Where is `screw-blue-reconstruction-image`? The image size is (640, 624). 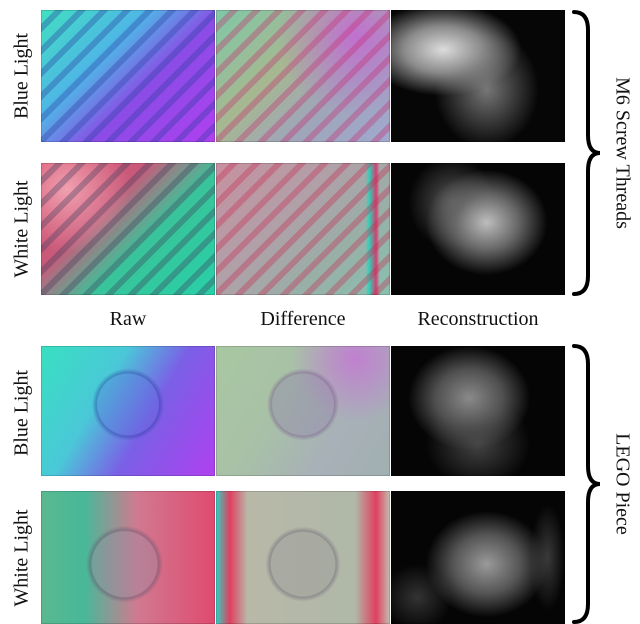
screw-blue-reconstruction-image is located at coordinates (478, 76).